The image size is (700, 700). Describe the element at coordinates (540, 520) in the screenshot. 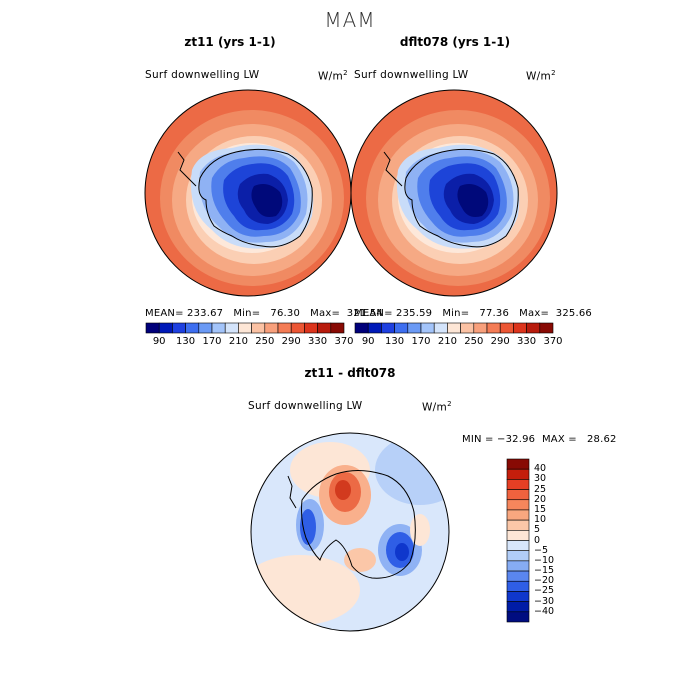

I see `colorbar-tick-label: 10` at that location.